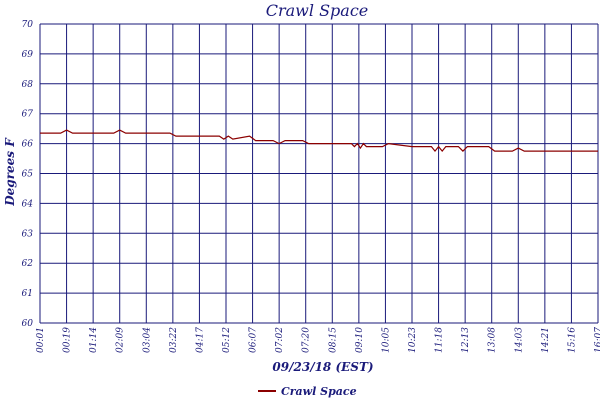 The width and height of the screenshot is (600, 400). What do you see at coordinates (28, 145) in the screenshot?
I see `y-tick-label: 66` at bounding box center [28, 145].